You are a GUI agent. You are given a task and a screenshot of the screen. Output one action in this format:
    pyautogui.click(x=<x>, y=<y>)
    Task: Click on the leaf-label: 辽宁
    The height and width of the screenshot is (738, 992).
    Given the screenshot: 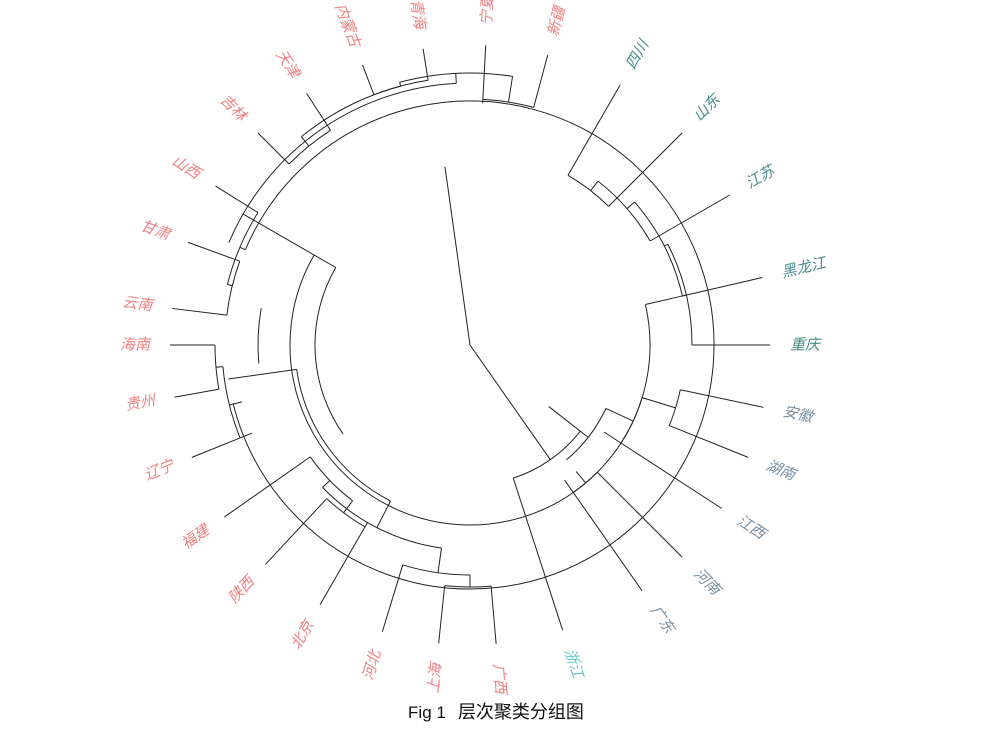 What is the action you would take?
    pyautogui.click(x=160, y=469)
    